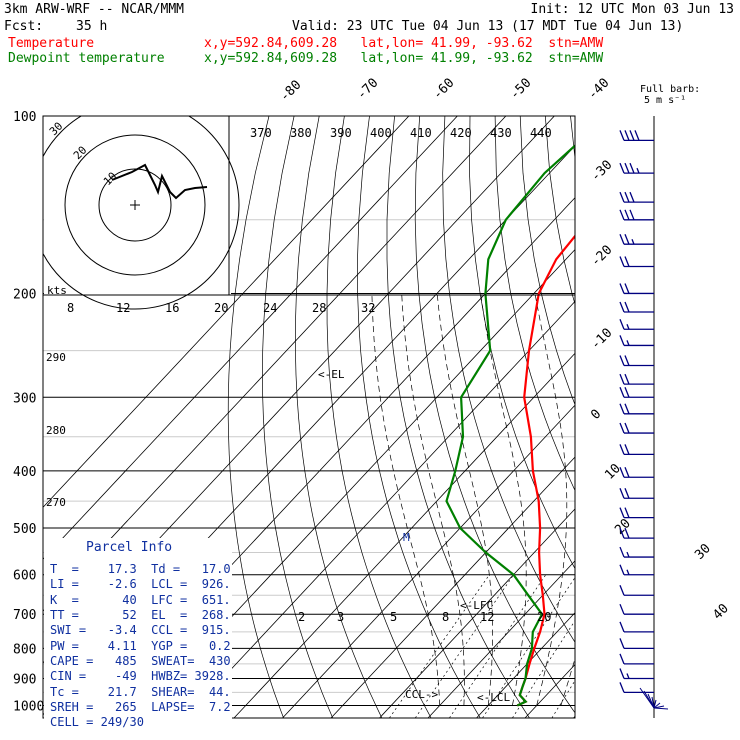  I want to click on hodograph-background, so click(137, 206).